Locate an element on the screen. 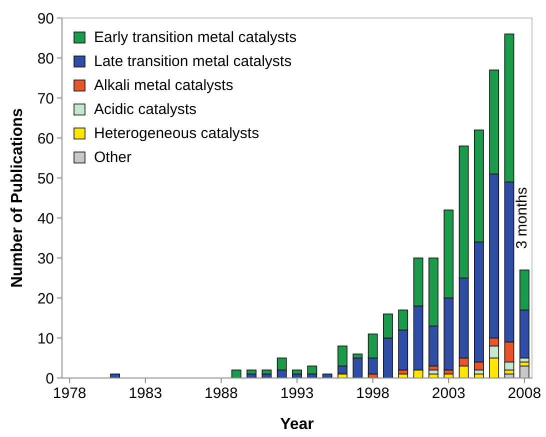  x-tick-label: 1988 is located at coordinates (221, 393).